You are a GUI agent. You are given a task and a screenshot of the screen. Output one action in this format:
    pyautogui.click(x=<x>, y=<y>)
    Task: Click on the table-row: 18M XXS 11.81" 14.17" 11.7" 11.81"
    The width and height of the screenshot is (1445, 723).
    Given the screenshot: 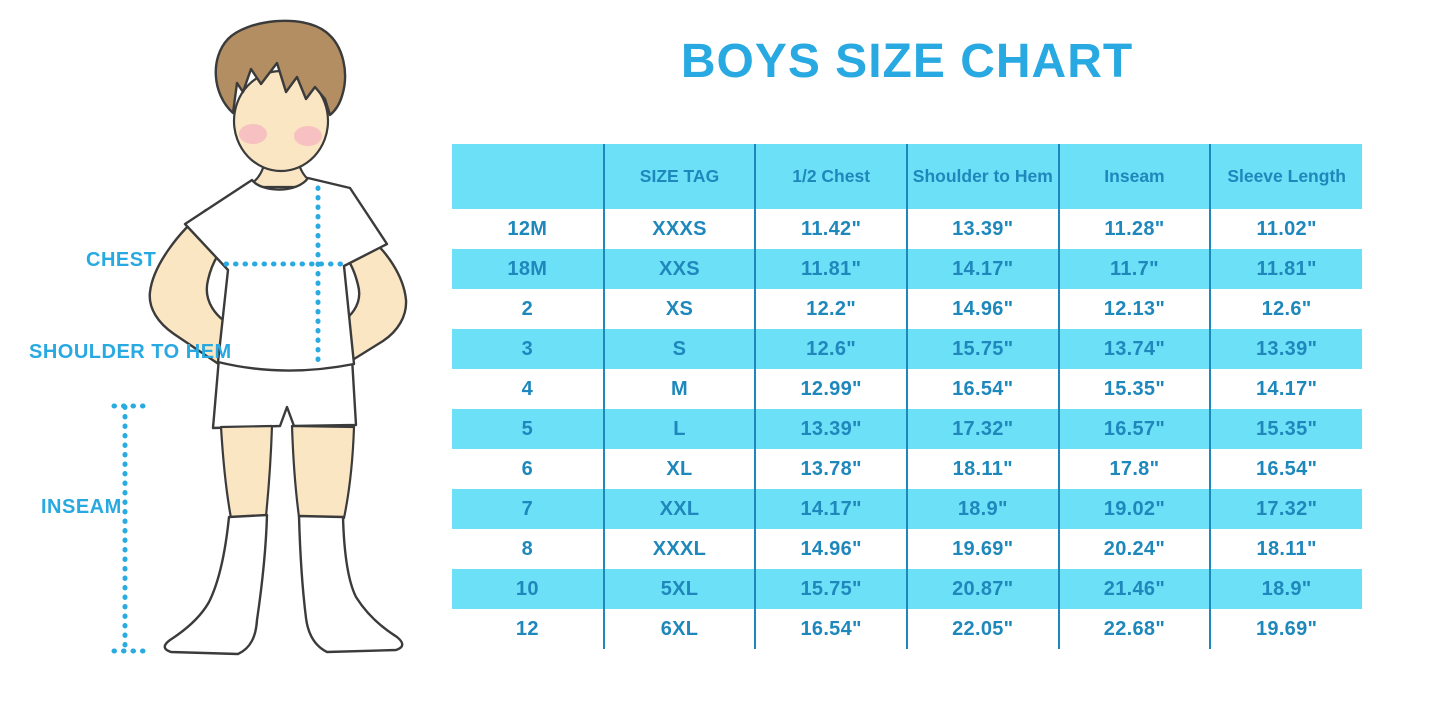 What is the action you would take?
    pyautogui.click(x=907, y=269)
    